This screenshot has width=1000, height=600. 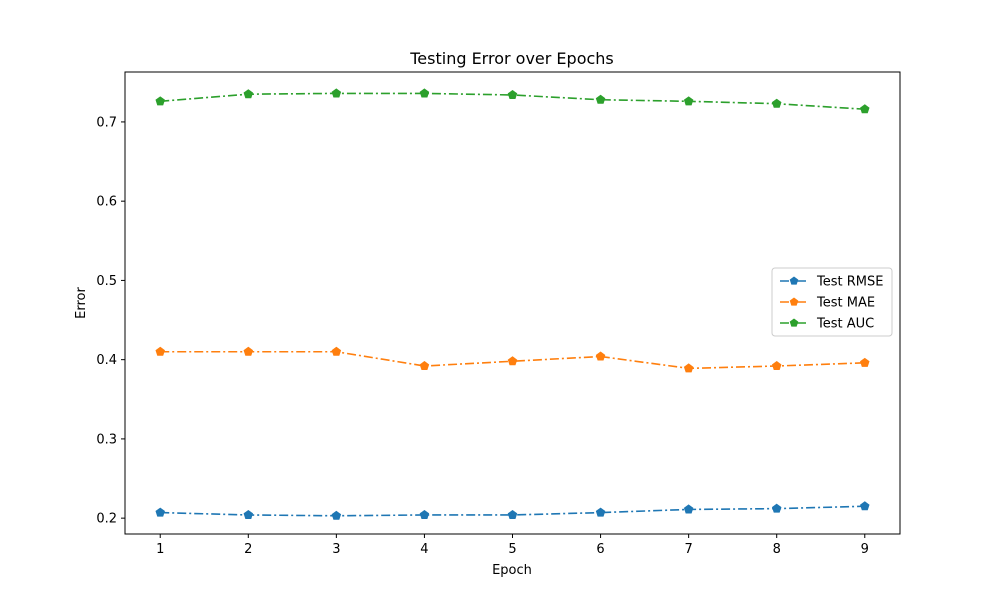 I want to click on x-axis-label: Epoch, so click(x=512, y=570).